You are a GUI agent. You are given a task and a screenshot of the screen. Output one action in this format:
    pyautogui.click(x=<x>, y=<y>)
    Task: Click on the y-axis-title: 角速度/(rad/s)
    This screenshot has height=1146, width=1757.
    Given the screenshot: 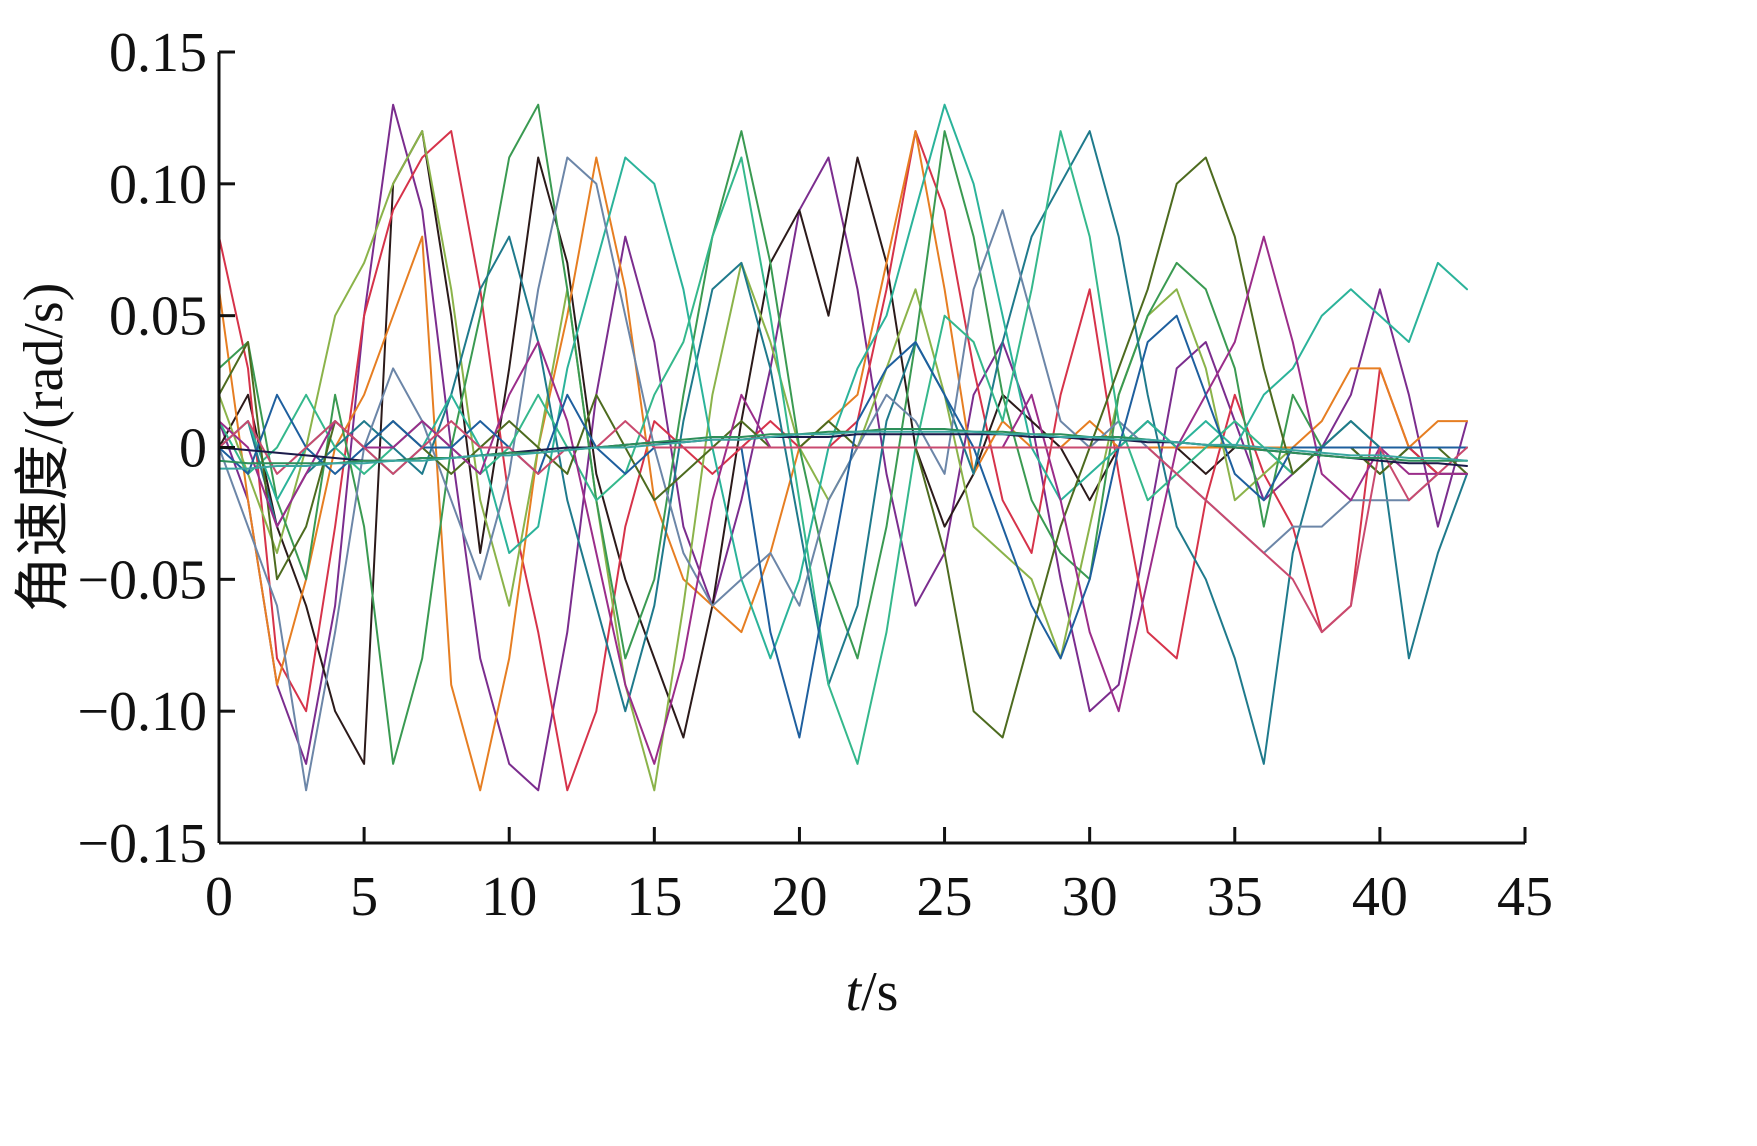 What is the action you would take?
    pyautogui.click(x=44, y=448)
    